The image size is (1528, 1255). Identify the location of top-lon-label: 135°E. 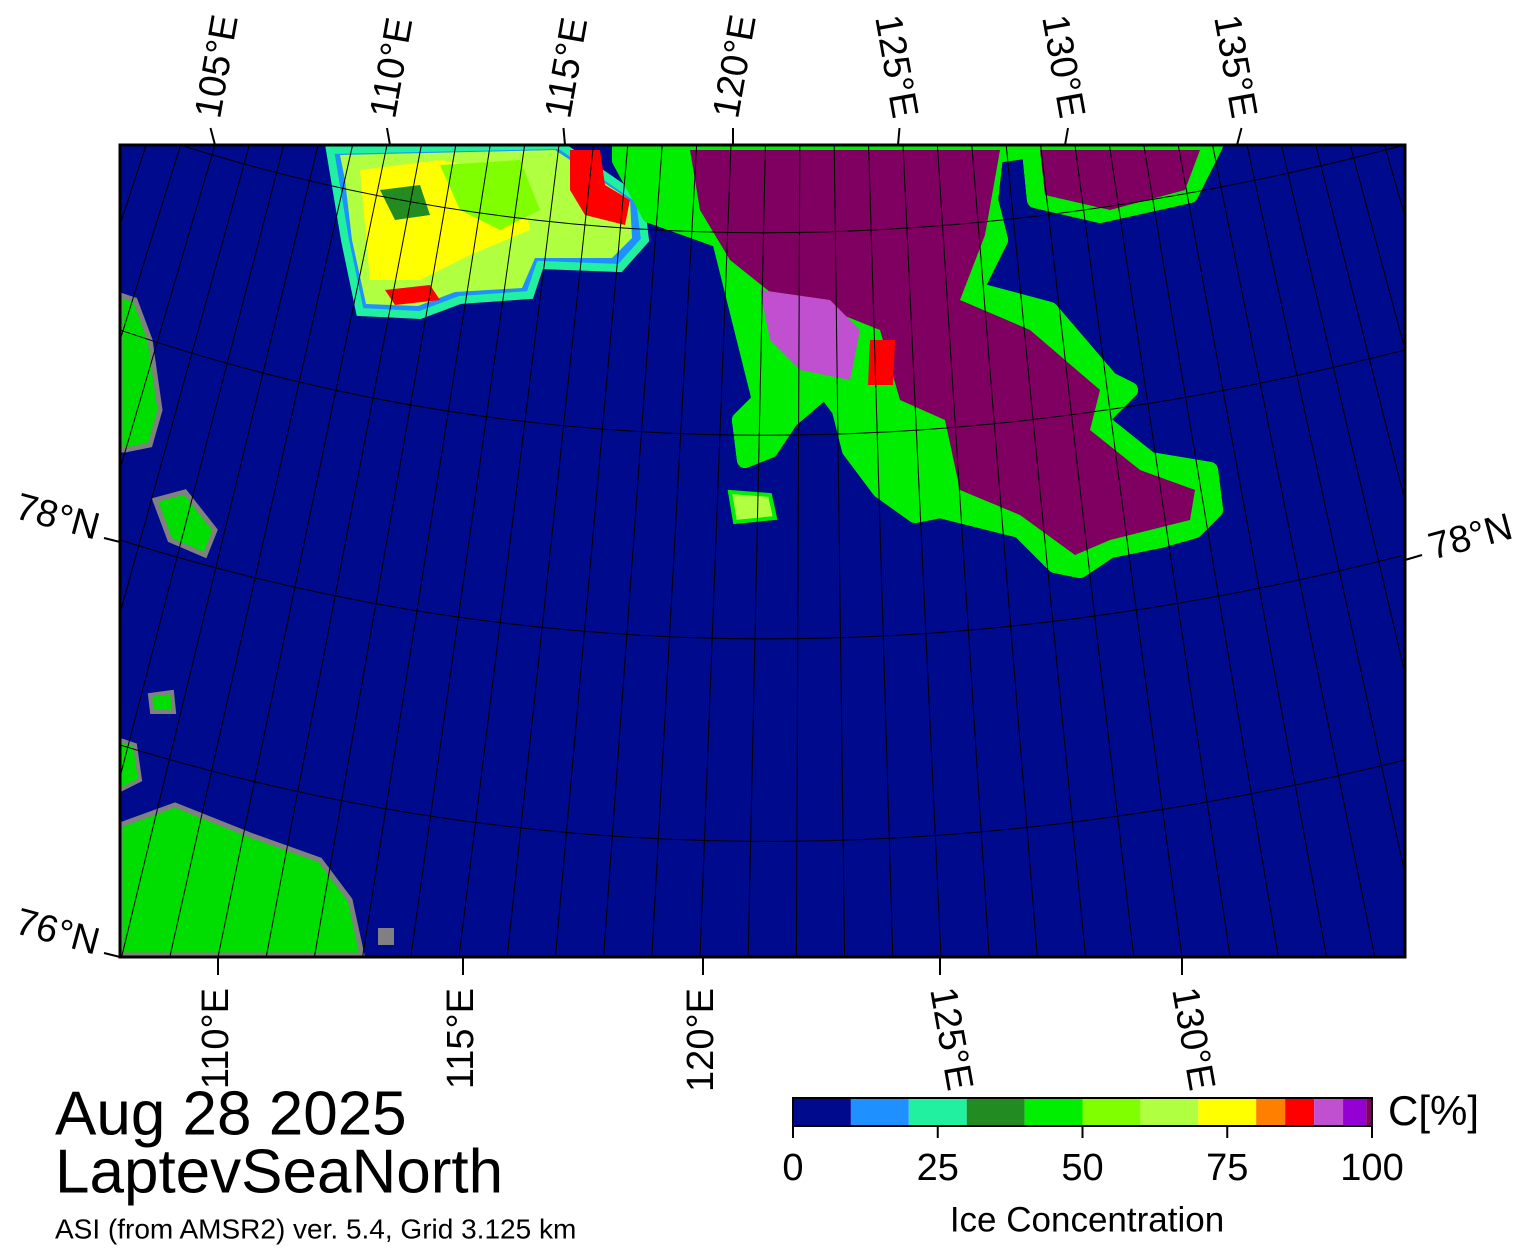
(1234, 67).